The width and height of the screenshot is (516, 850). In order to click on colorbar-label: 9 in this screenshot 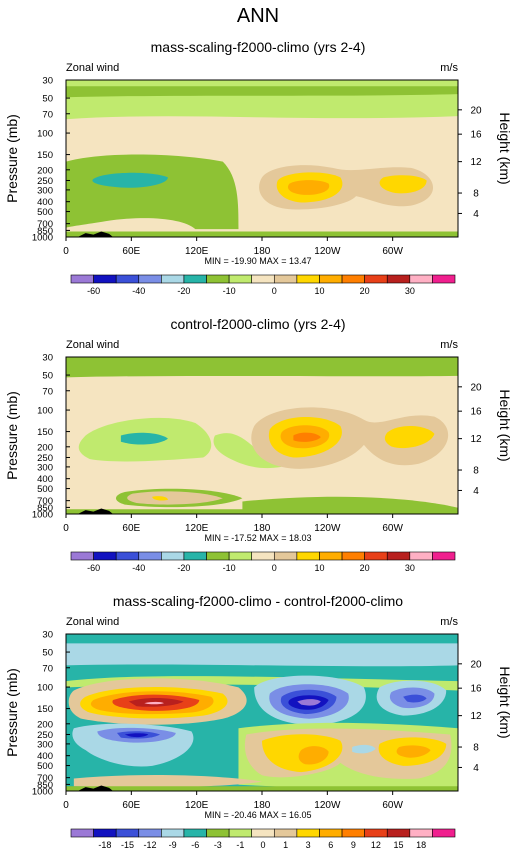, I will do `click(353, 845)`.